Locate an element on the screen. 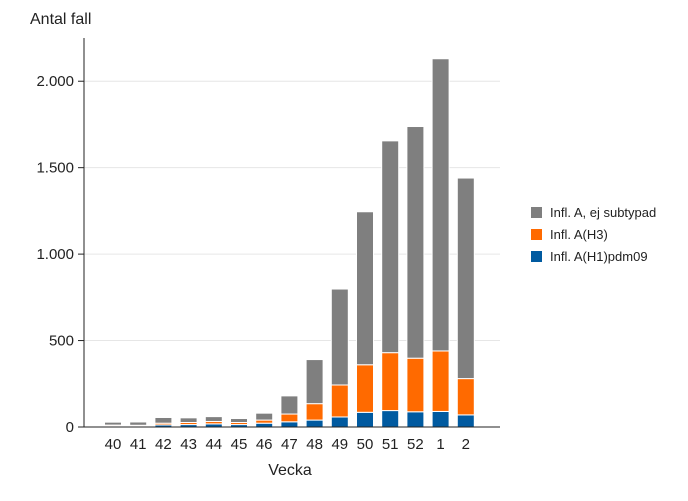 This screenshot has height=501, width=688. x-tick-label: 41 is located at coordinates (138, 444).